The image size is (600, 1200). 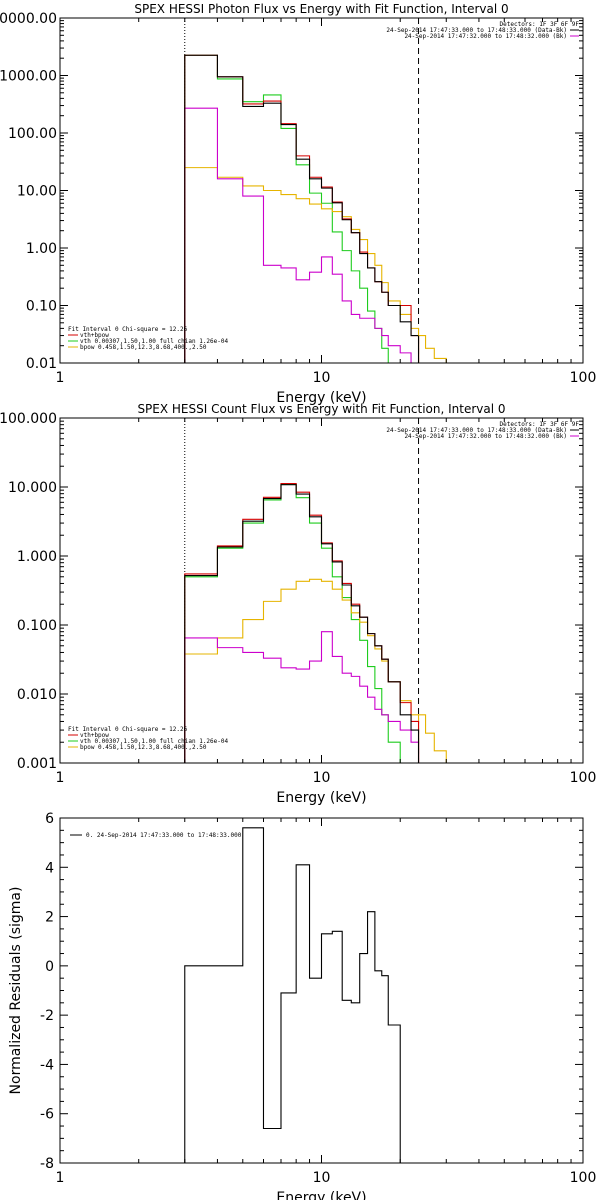 What do you see at coordinates (41, 249) in the screenshot?
I see `y-tick-label: 1.00` at bounding box center [41, 249].